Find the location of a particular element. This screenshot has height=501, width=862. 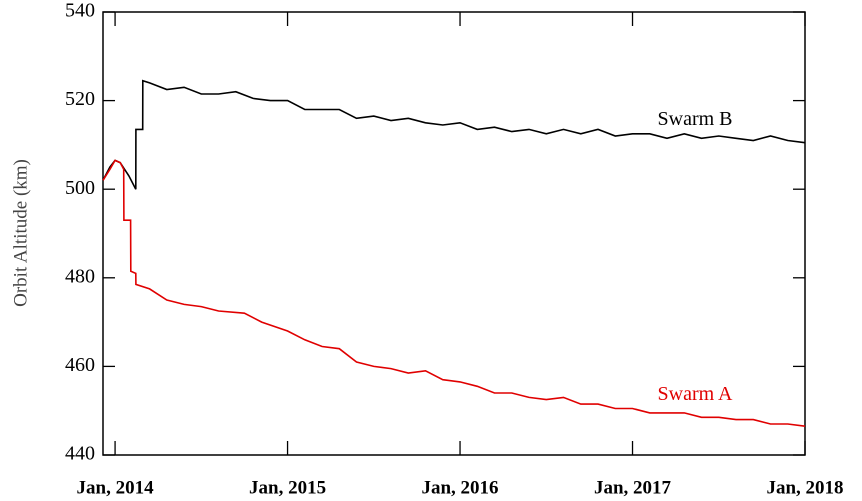

series-label: Swarm A is located at coordinates (696, 394).